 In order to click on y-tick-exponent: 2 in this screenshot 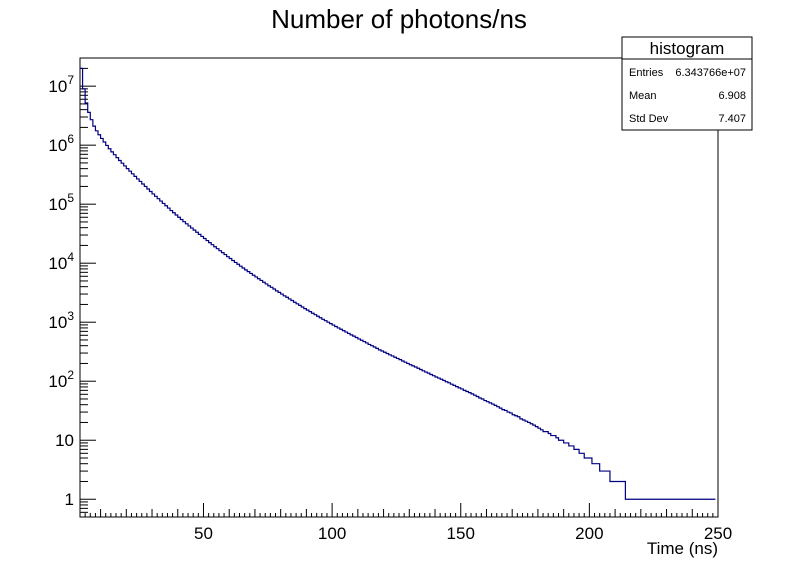, I will do `click(70, 375)`.